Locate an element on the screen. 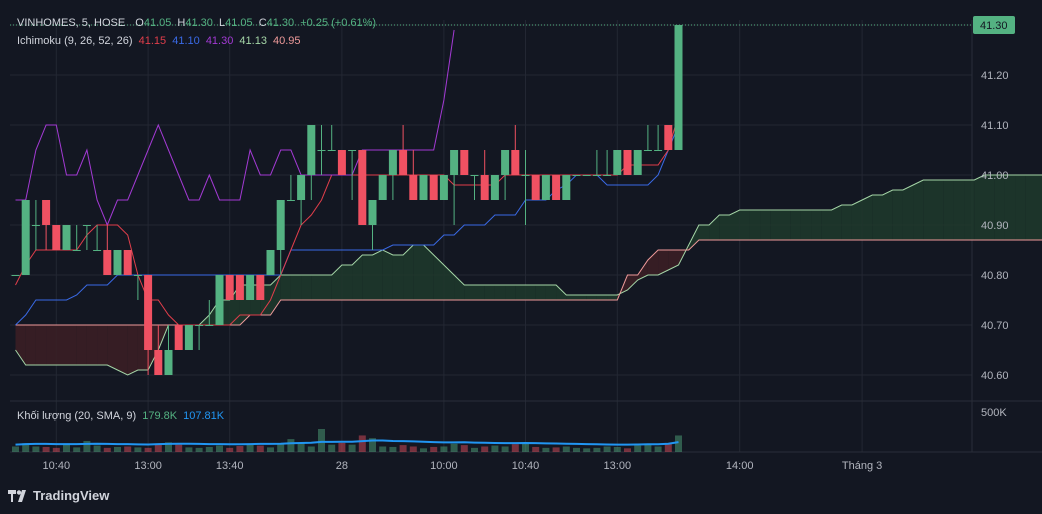  tradingview-logo-icon is located at coordinates (17, 495).